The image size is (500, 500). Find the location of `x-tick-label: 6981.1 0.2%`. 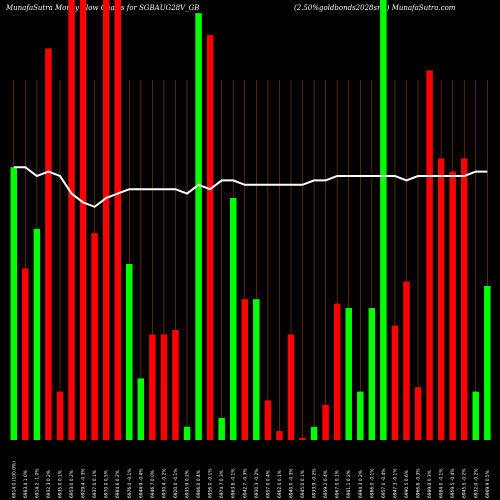

x-tick-label: 6981.1 0.2% is located at coordinates (349, 484).